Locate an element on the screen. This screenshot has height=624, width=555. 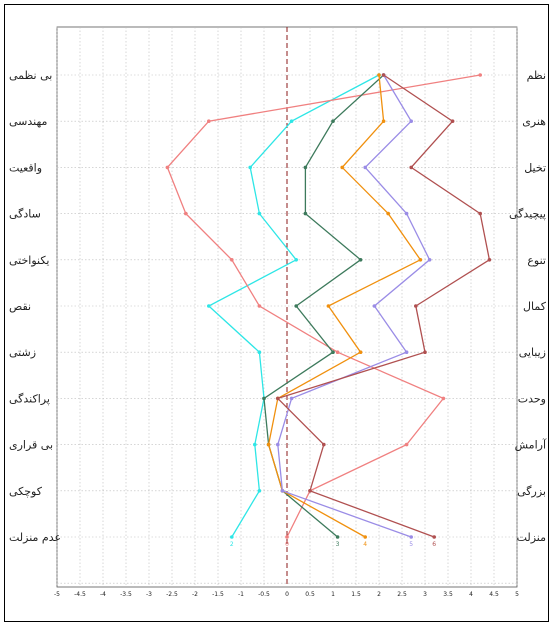
x-tick-label: 3 is located at coordinates (425, 594).